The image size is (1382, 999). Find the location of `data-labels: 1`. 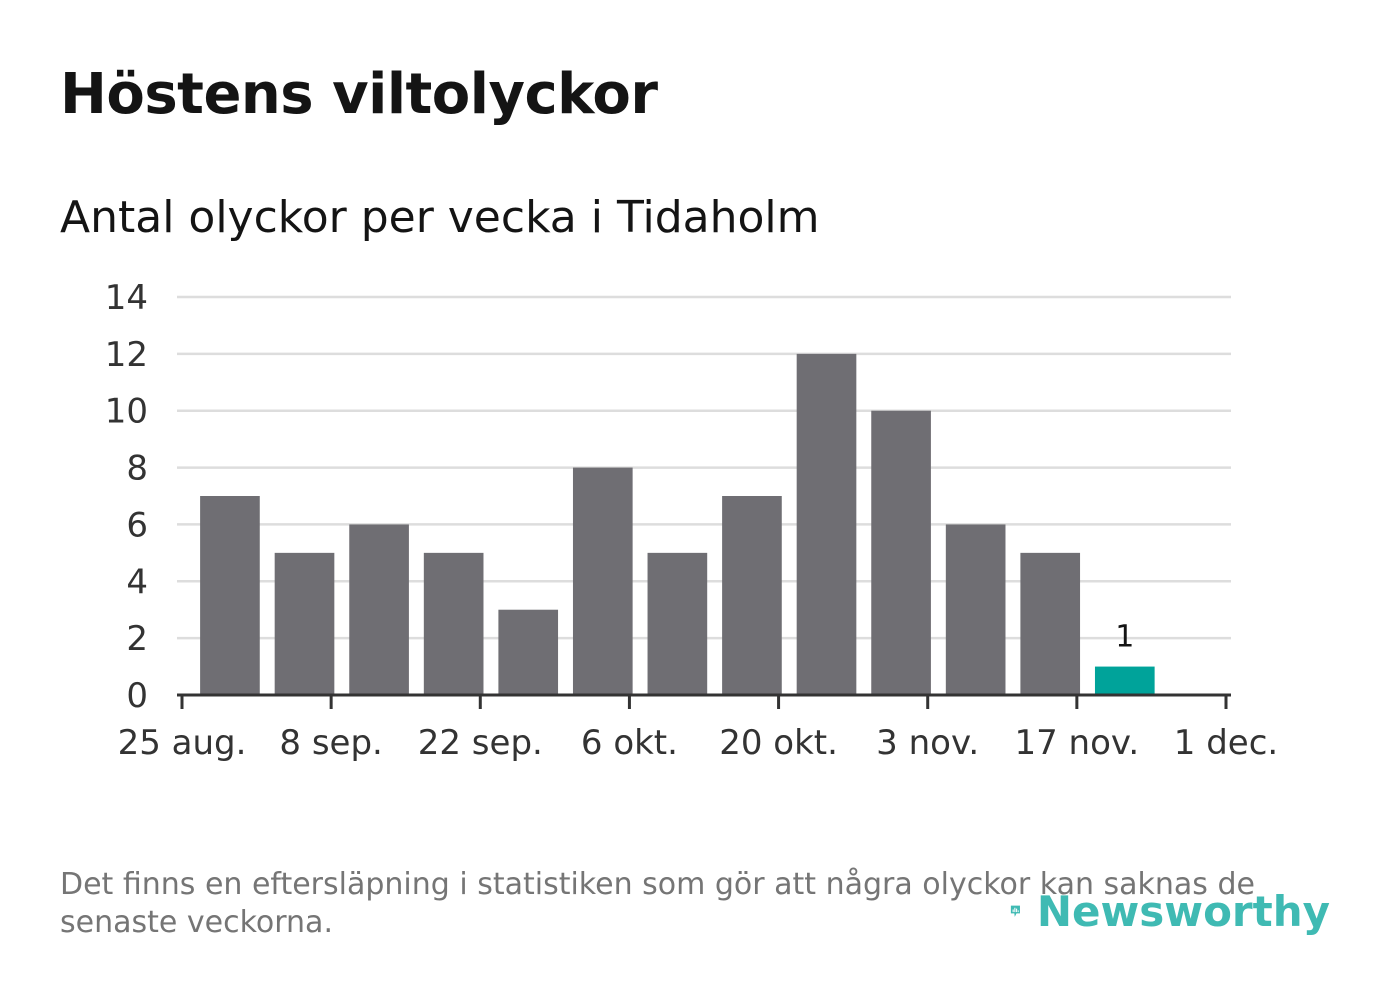

data-labels: 1 is located at coordinates (1124, 637).